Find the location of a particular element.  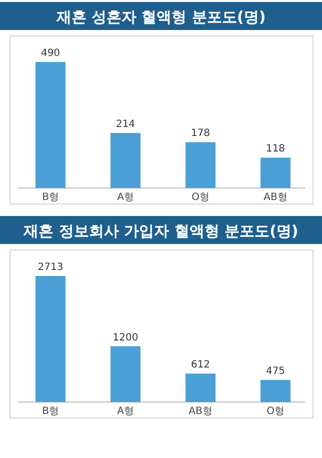

data-label: 490 is located at coordinates (50, 53).